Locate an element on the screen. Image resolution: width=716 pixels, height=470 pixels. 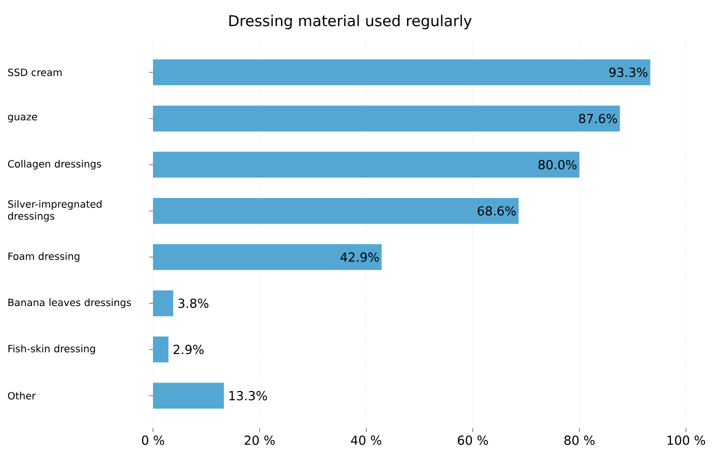
x-tick-label: 40 % is located at coordinates (366, 440).